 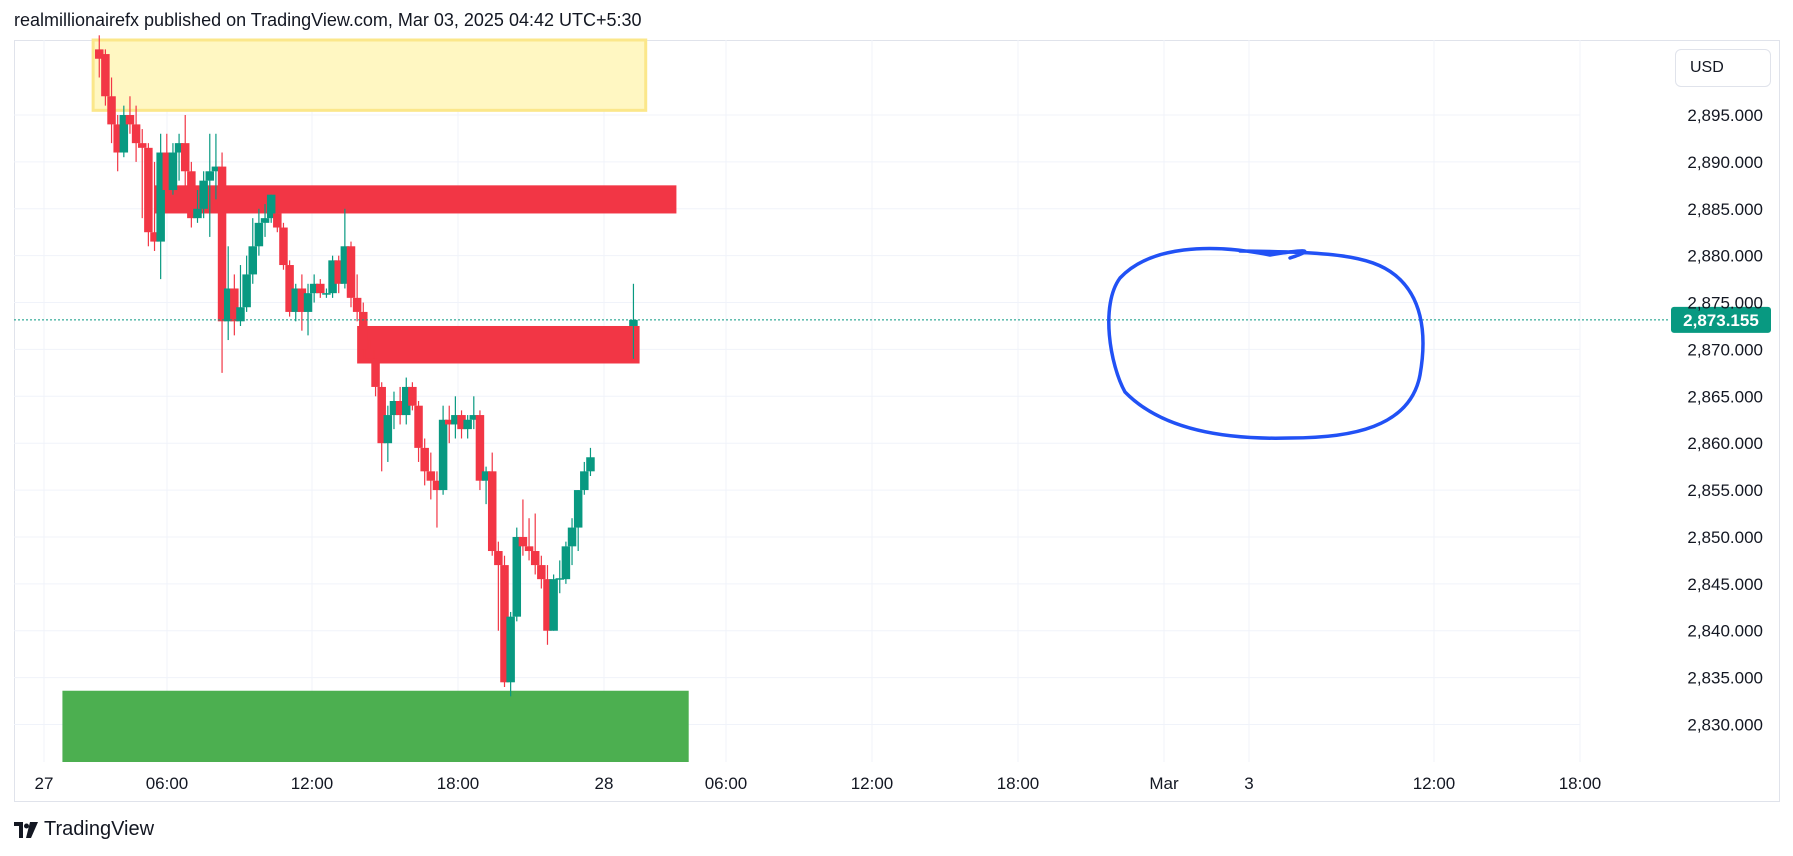 I want to click on x-tick-label: 3, so click(x=1248, y=783).